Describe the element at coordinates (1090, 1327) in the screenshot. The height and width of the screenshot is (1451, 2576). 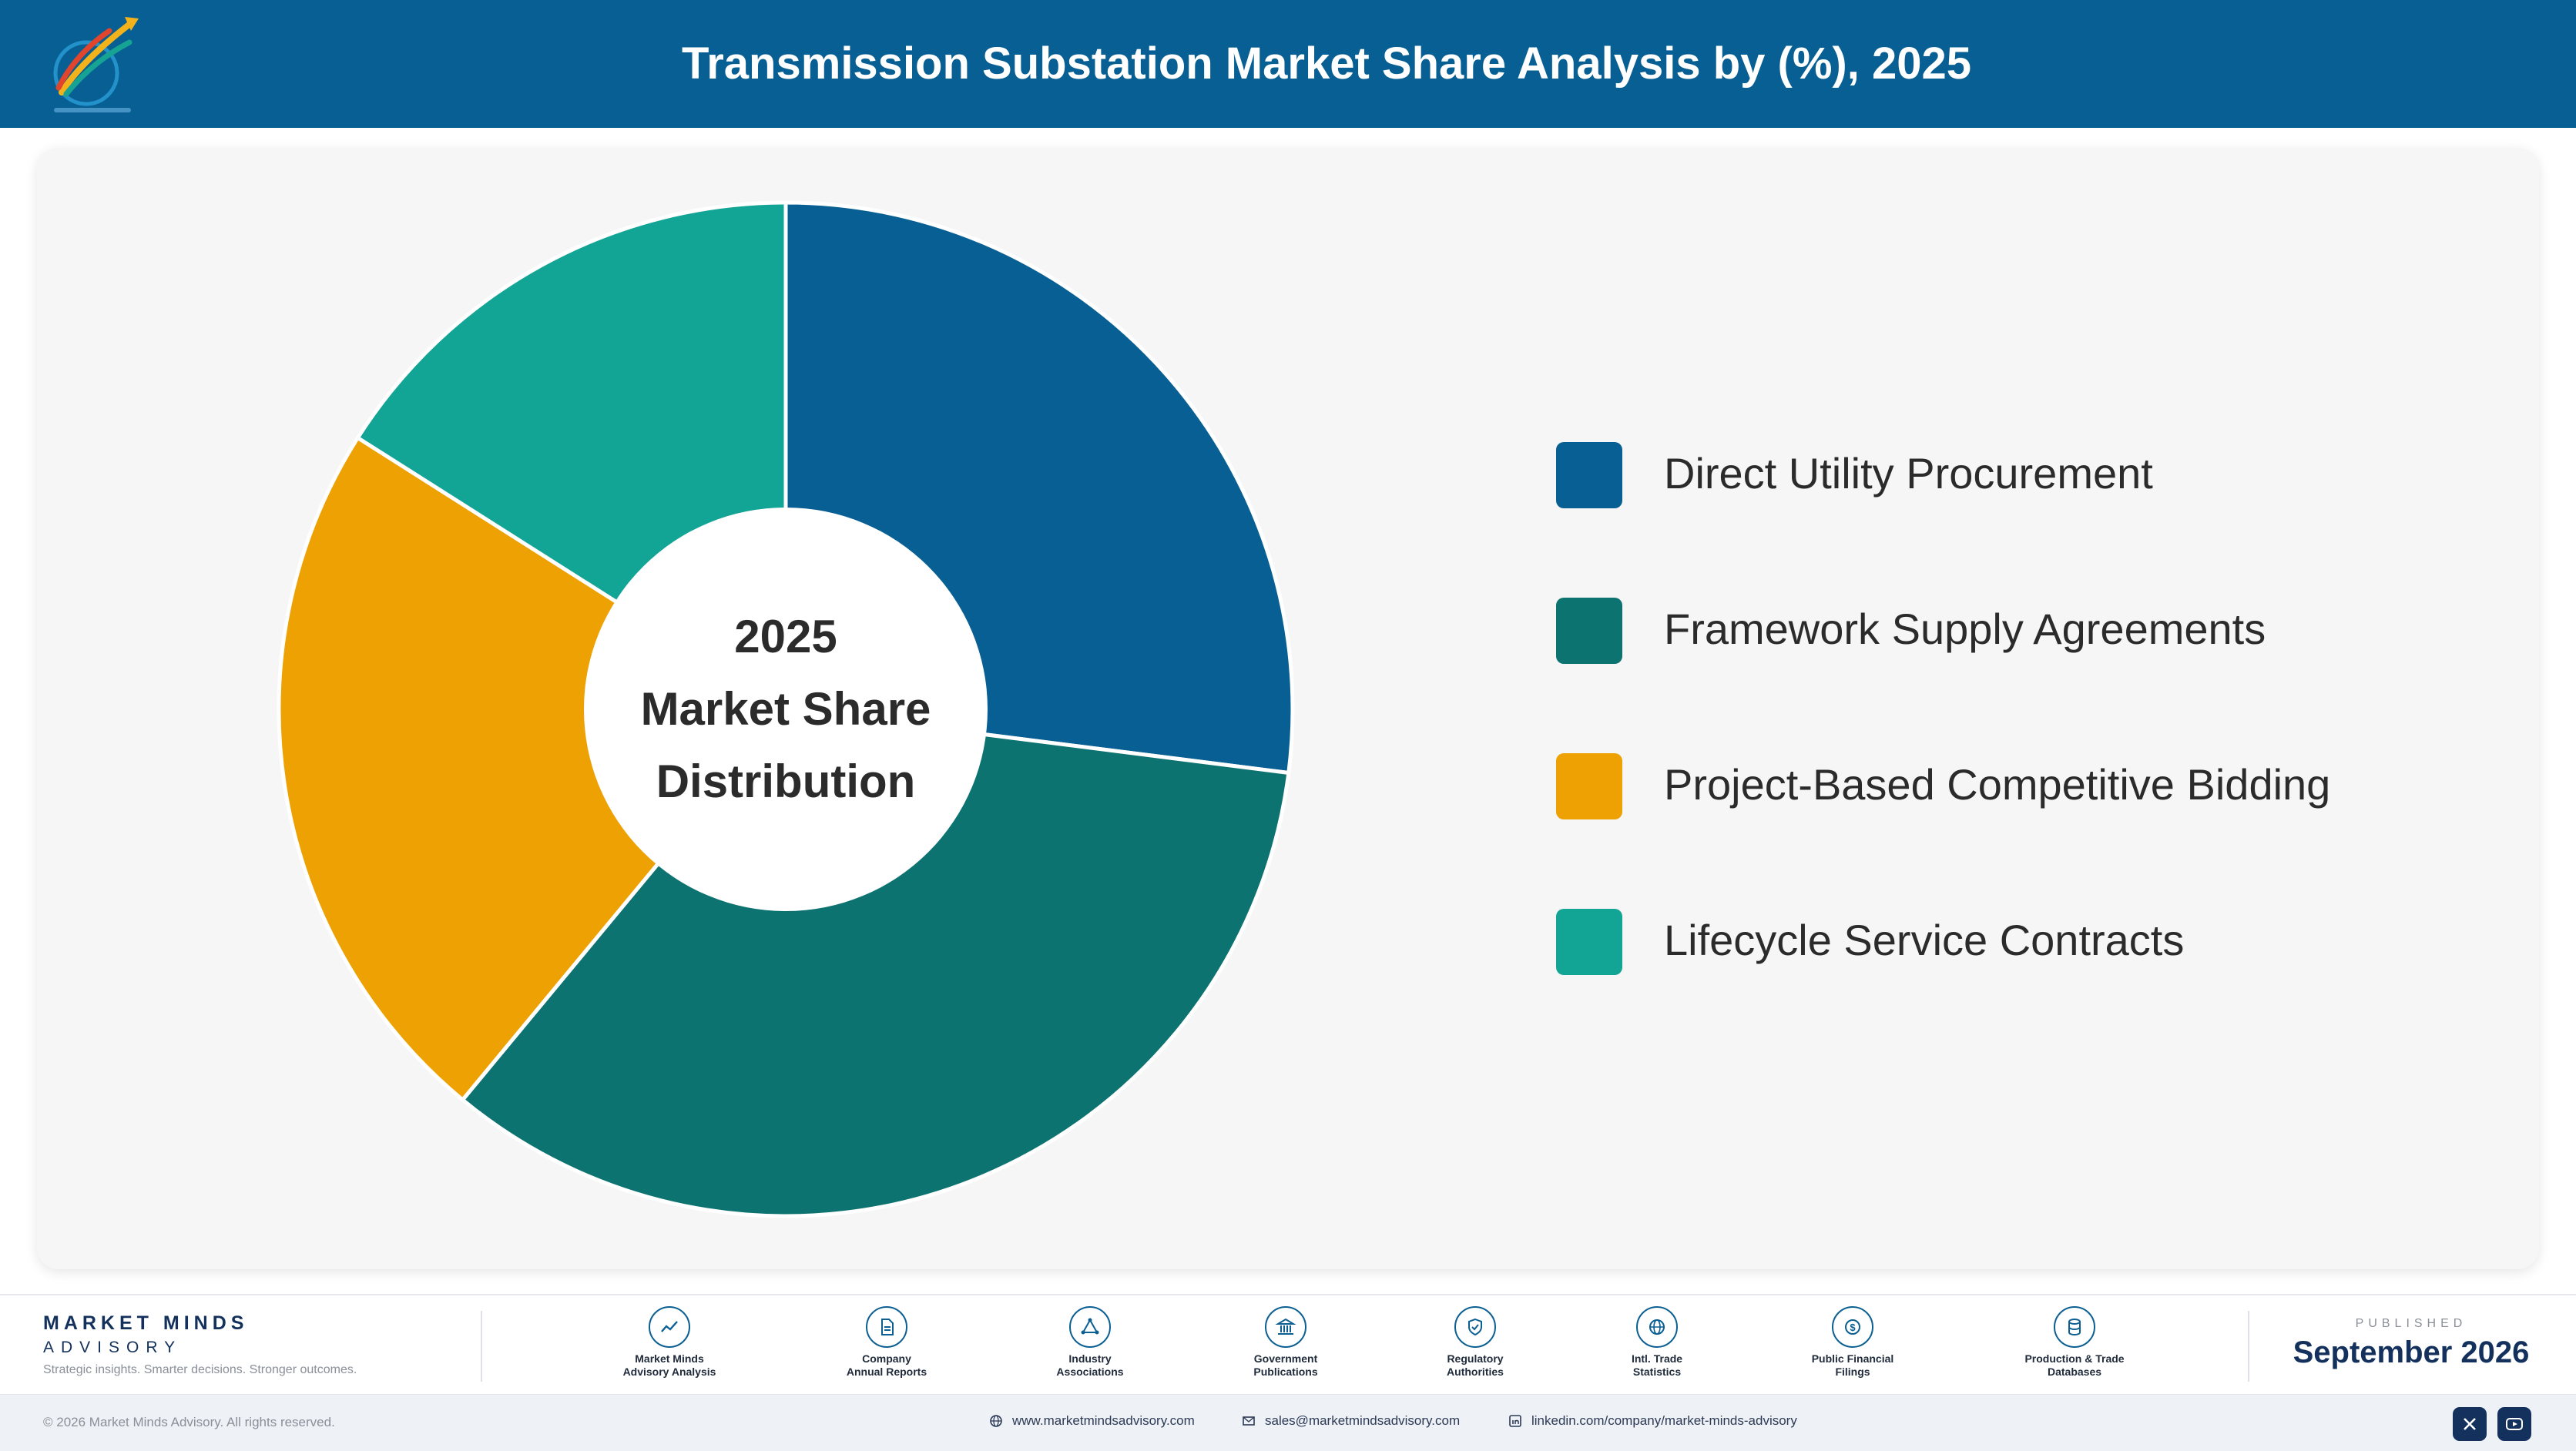
I see `network-triangle-icon` at that location.